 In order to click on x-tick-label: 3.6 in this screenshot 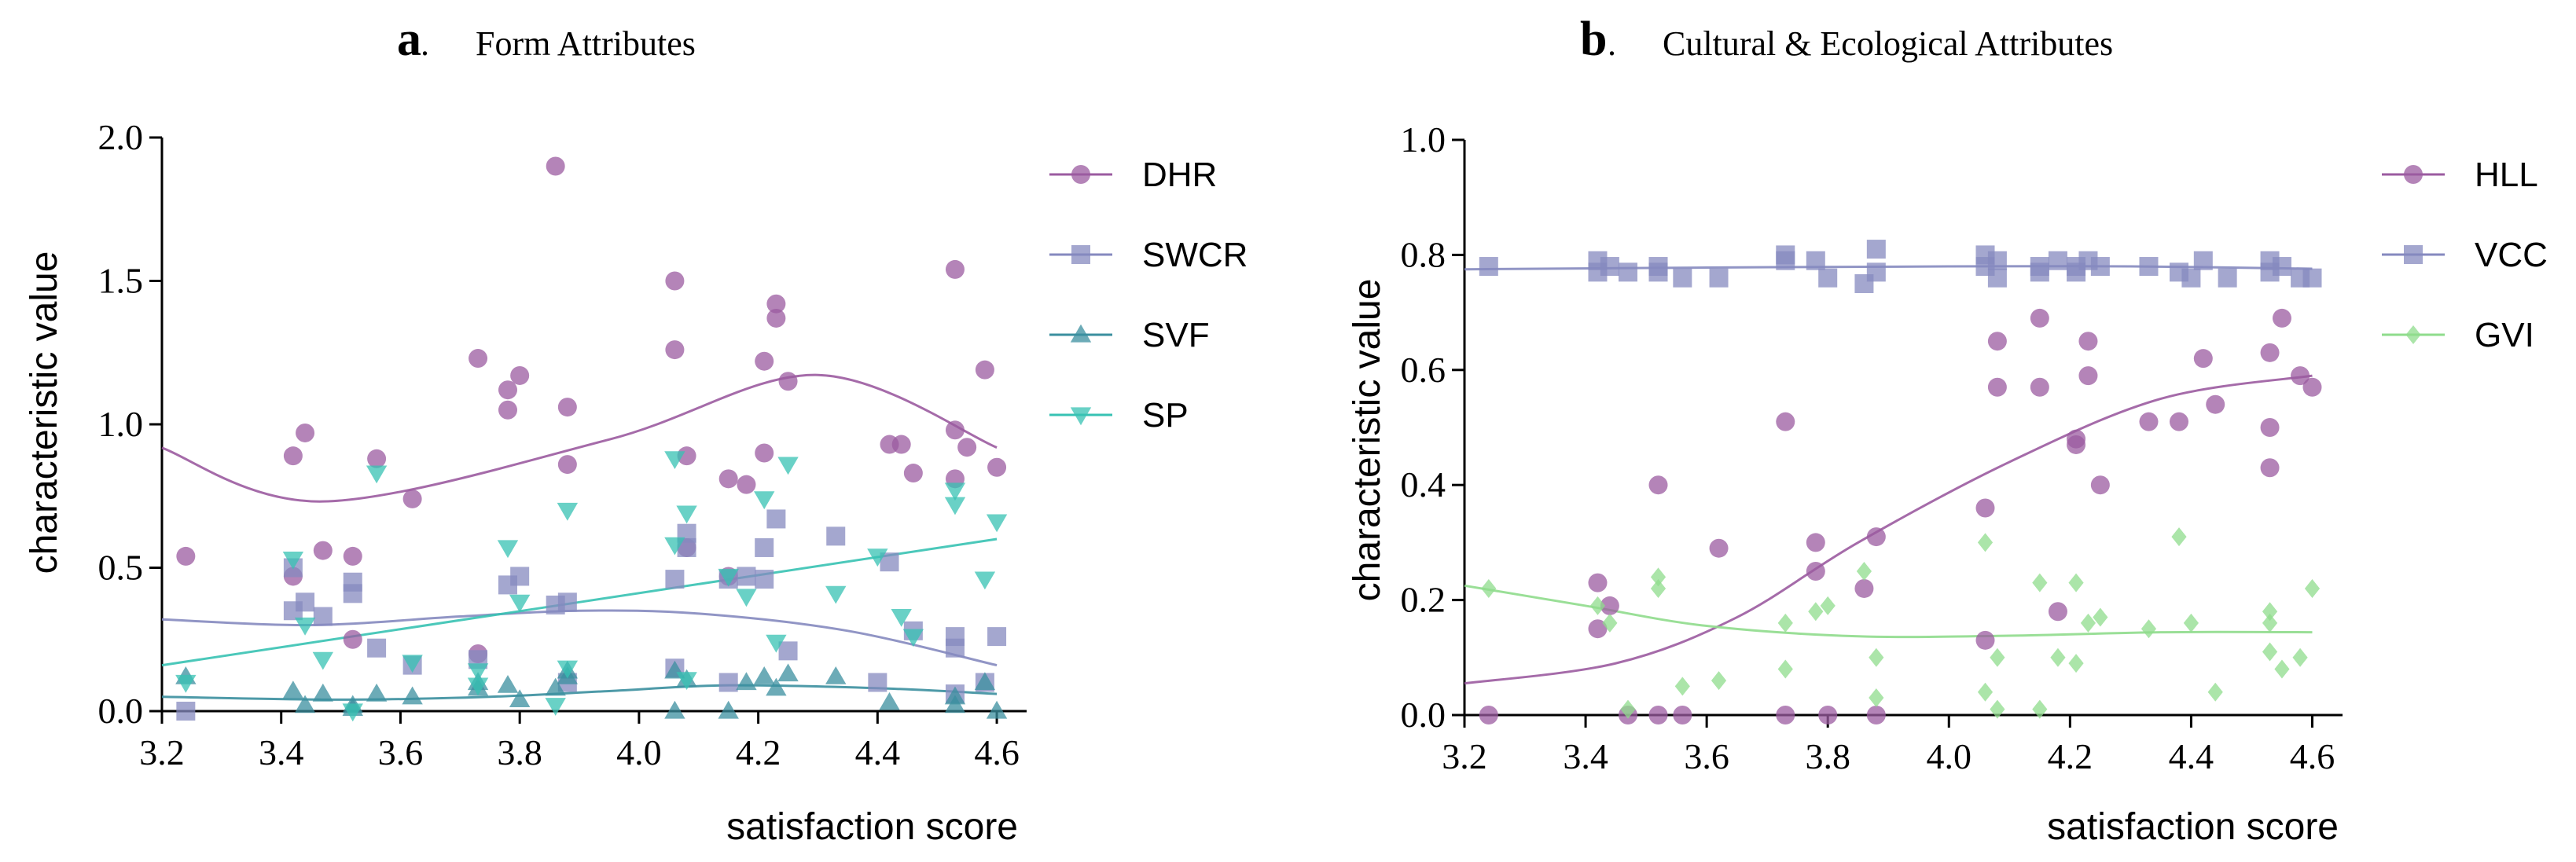, I will do `click(401, 752)`.